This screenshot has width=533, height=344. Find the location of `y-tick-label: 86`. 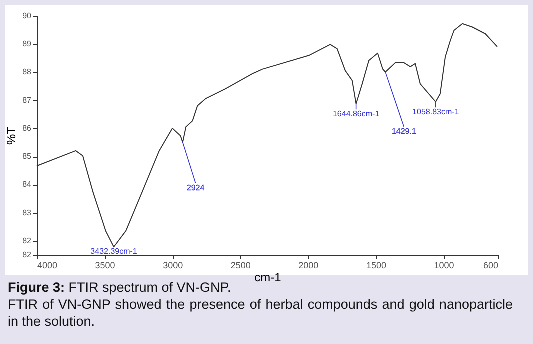

y-tick-label: 86 is located at coordinates (27, 128).